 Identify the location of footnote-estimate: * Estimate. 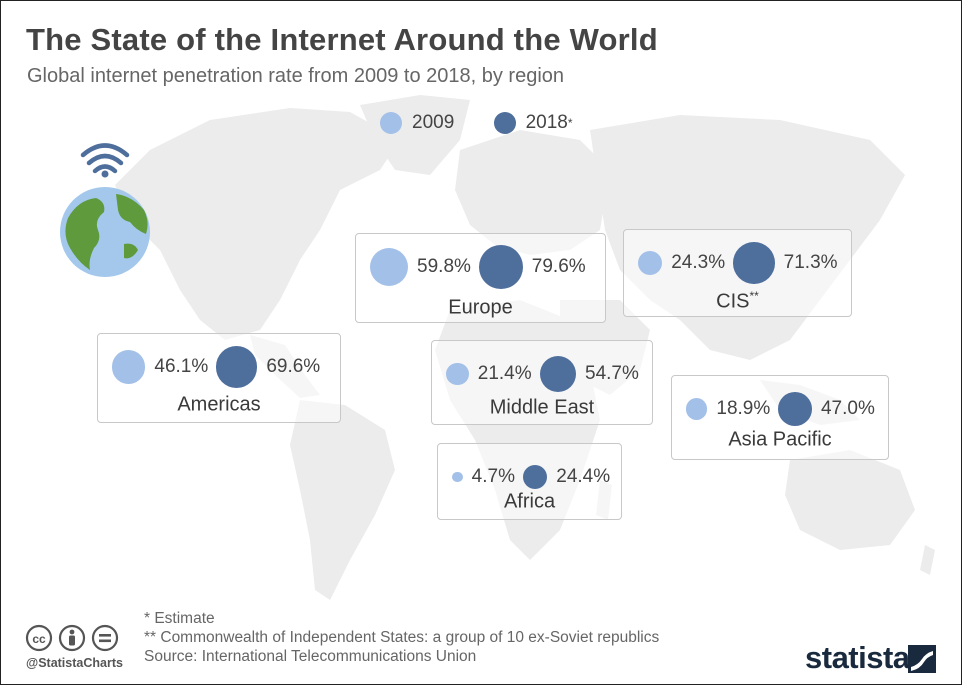
(179, 618).